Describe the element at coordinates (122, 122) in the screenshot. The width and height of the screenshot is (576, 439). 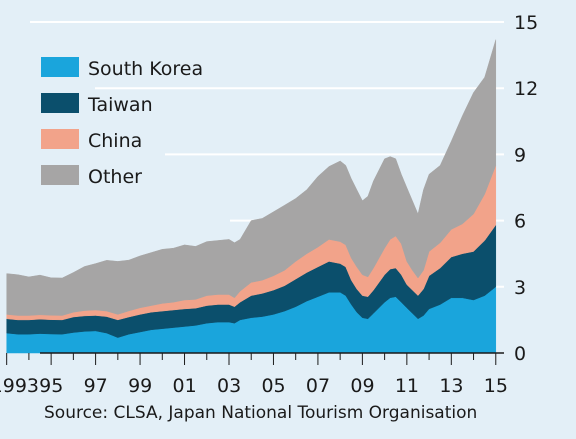
I see `legend: South Korea Taiwan China Other` at that location.